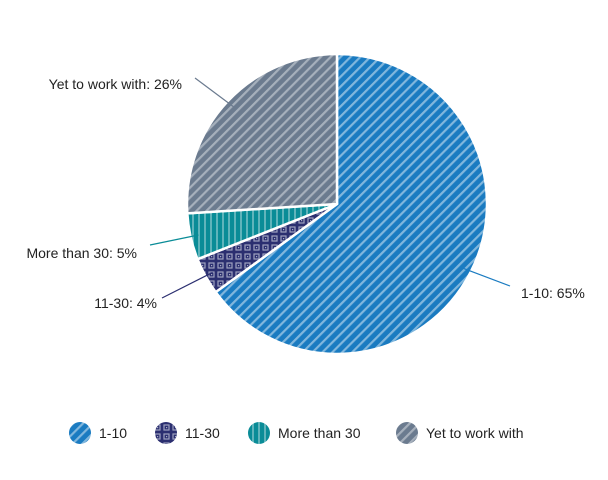  What do you see at coordinates (81, 253) in the screenshot?
I see `data-label-more-than-30: More than 30: 5%` at bounding box center [81, 253].